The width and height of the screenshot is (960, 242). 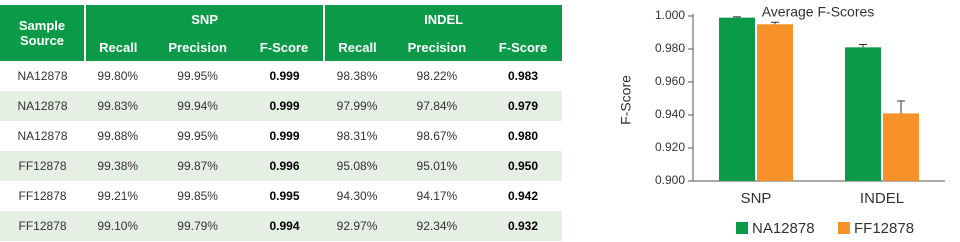 What do you see at coordinates (357, 166) in the screenshot?
I see `table-cell: 95.08%` at bounding box center [357, 166].